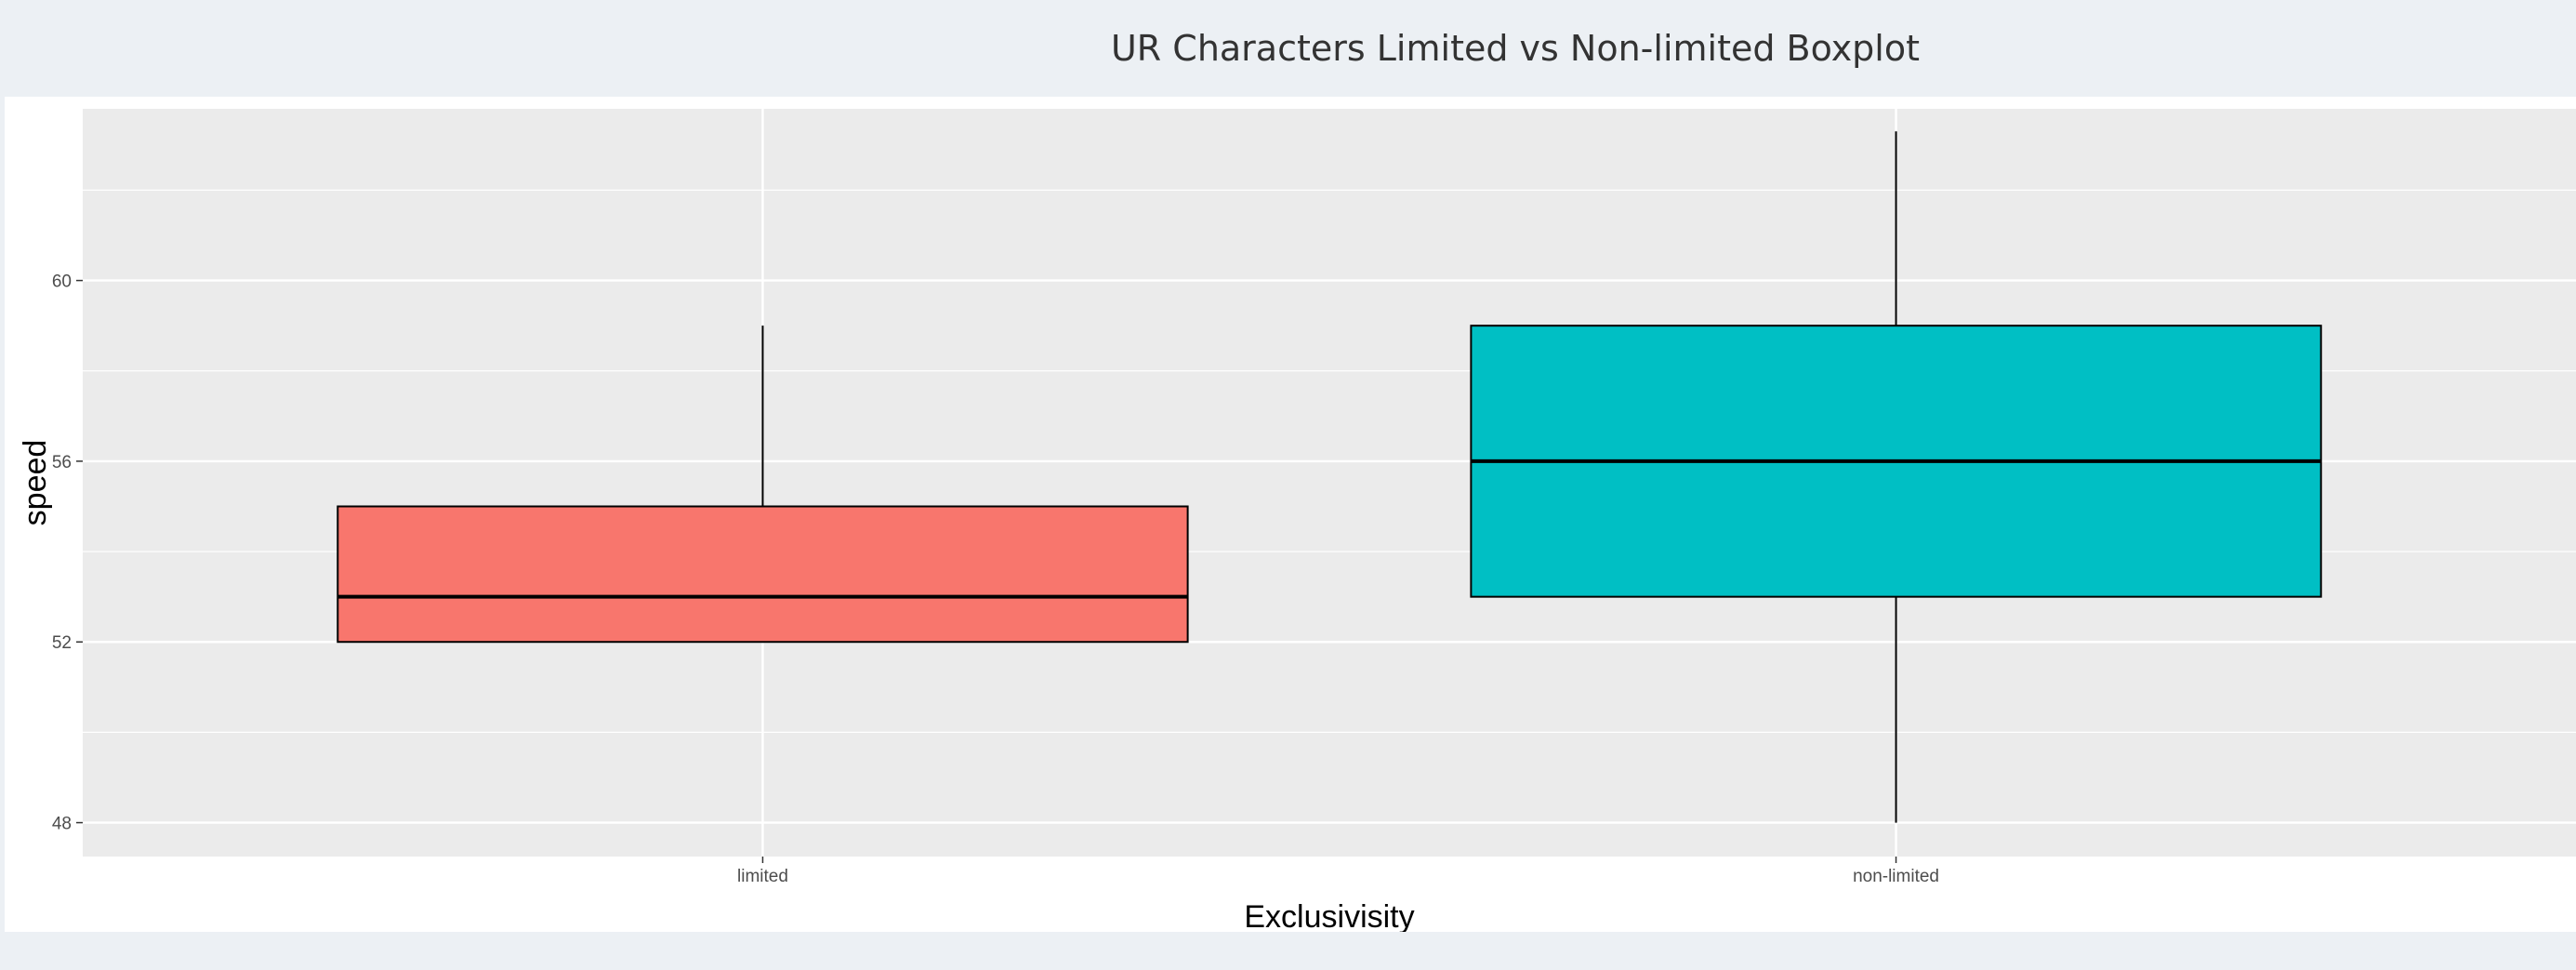 The width and height of the screenshot is (2576, 970). I want to click on box-limited, so click(763, 485).